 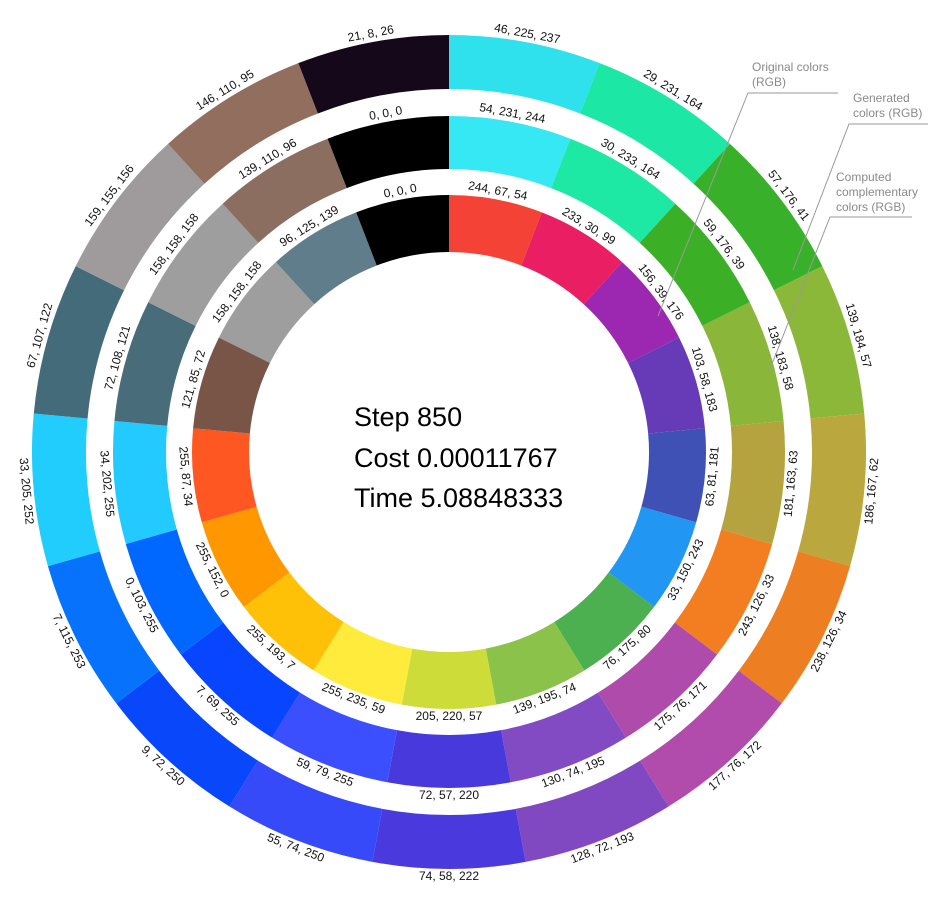 What do you see at coordinates (863, 177) in the screenshot?
I see `legend-computed-line-1: Computed` at bounding box center [863, 177].